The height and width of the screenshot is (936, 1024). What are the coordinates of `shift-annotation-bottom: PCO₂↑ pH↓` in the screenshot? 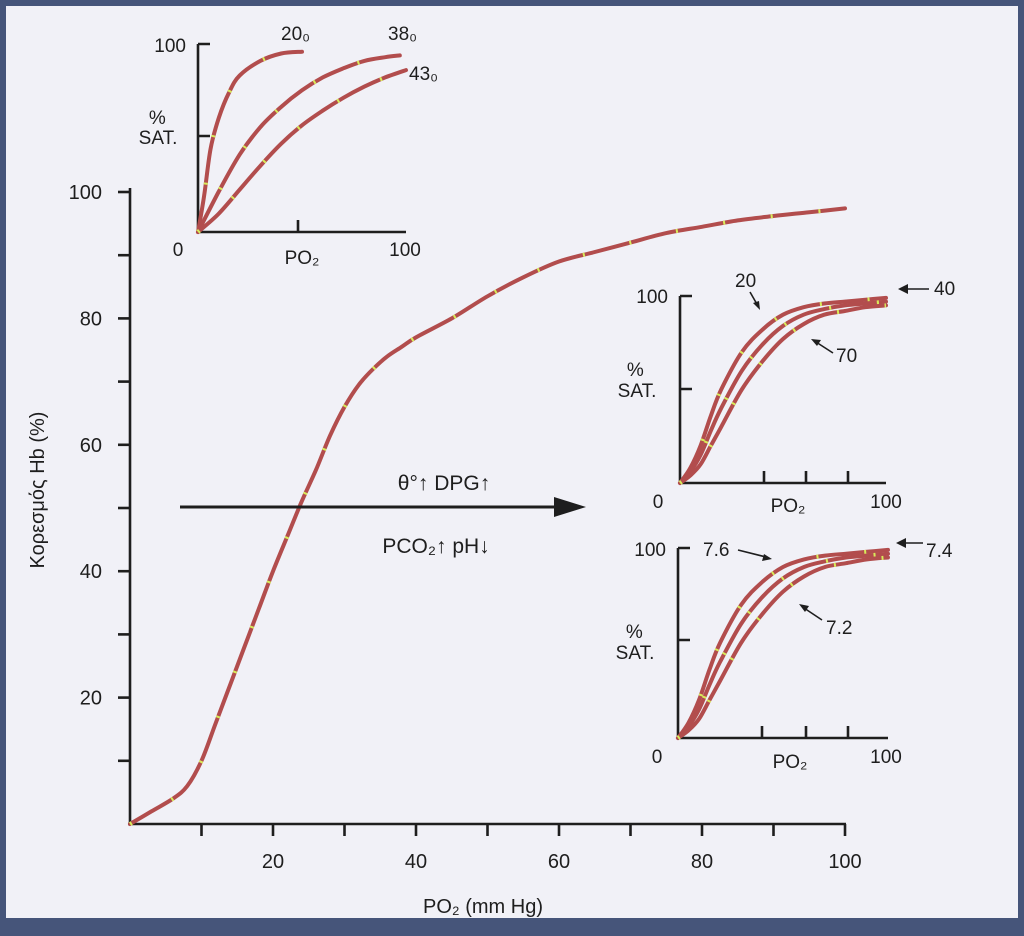 It's located at (435, 546).